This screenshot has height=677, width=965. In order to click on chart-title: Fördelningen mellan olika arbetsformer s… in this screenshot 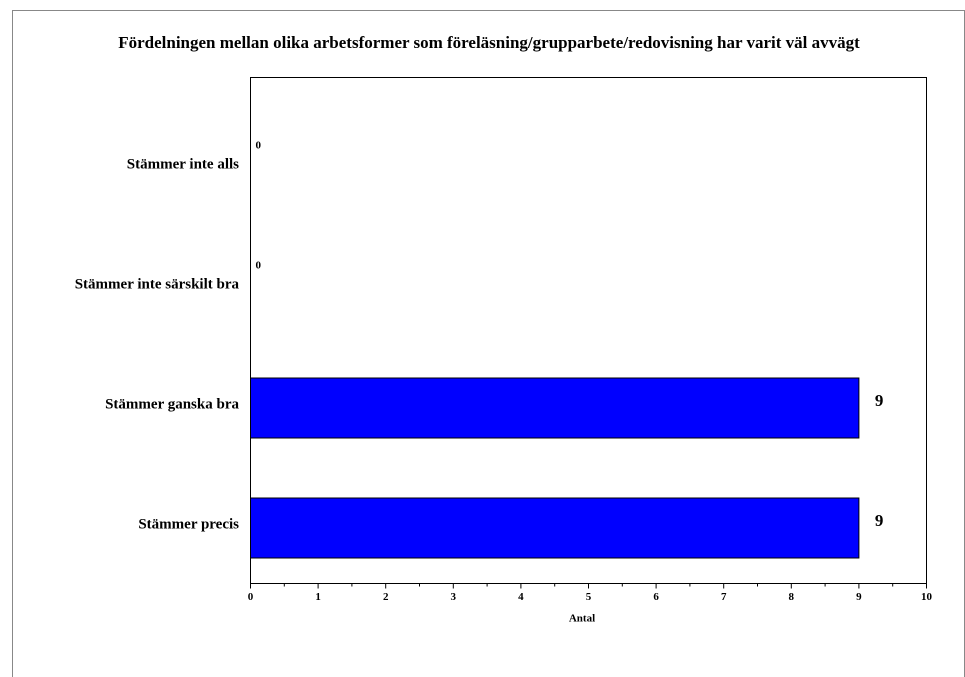, I will do `click(489, 42)`.